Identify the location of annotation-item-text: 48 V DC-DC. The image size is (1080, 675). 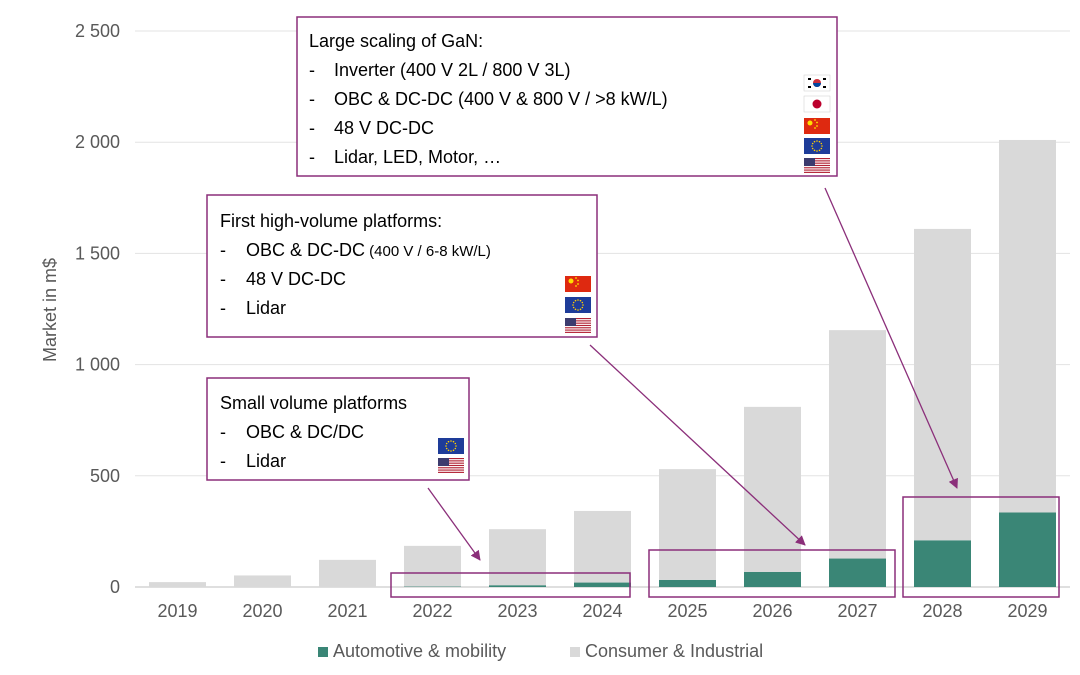
(384, 128).